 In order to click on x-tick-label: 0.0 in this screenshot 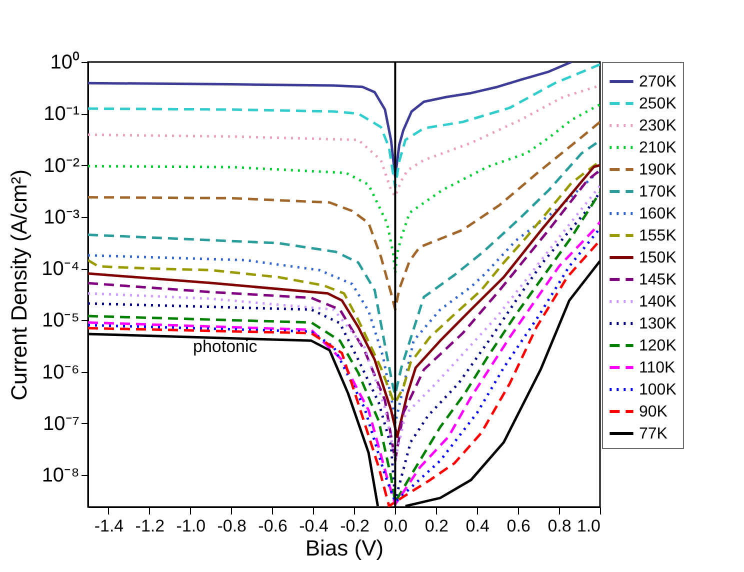, I will do `click(396, 526)`.